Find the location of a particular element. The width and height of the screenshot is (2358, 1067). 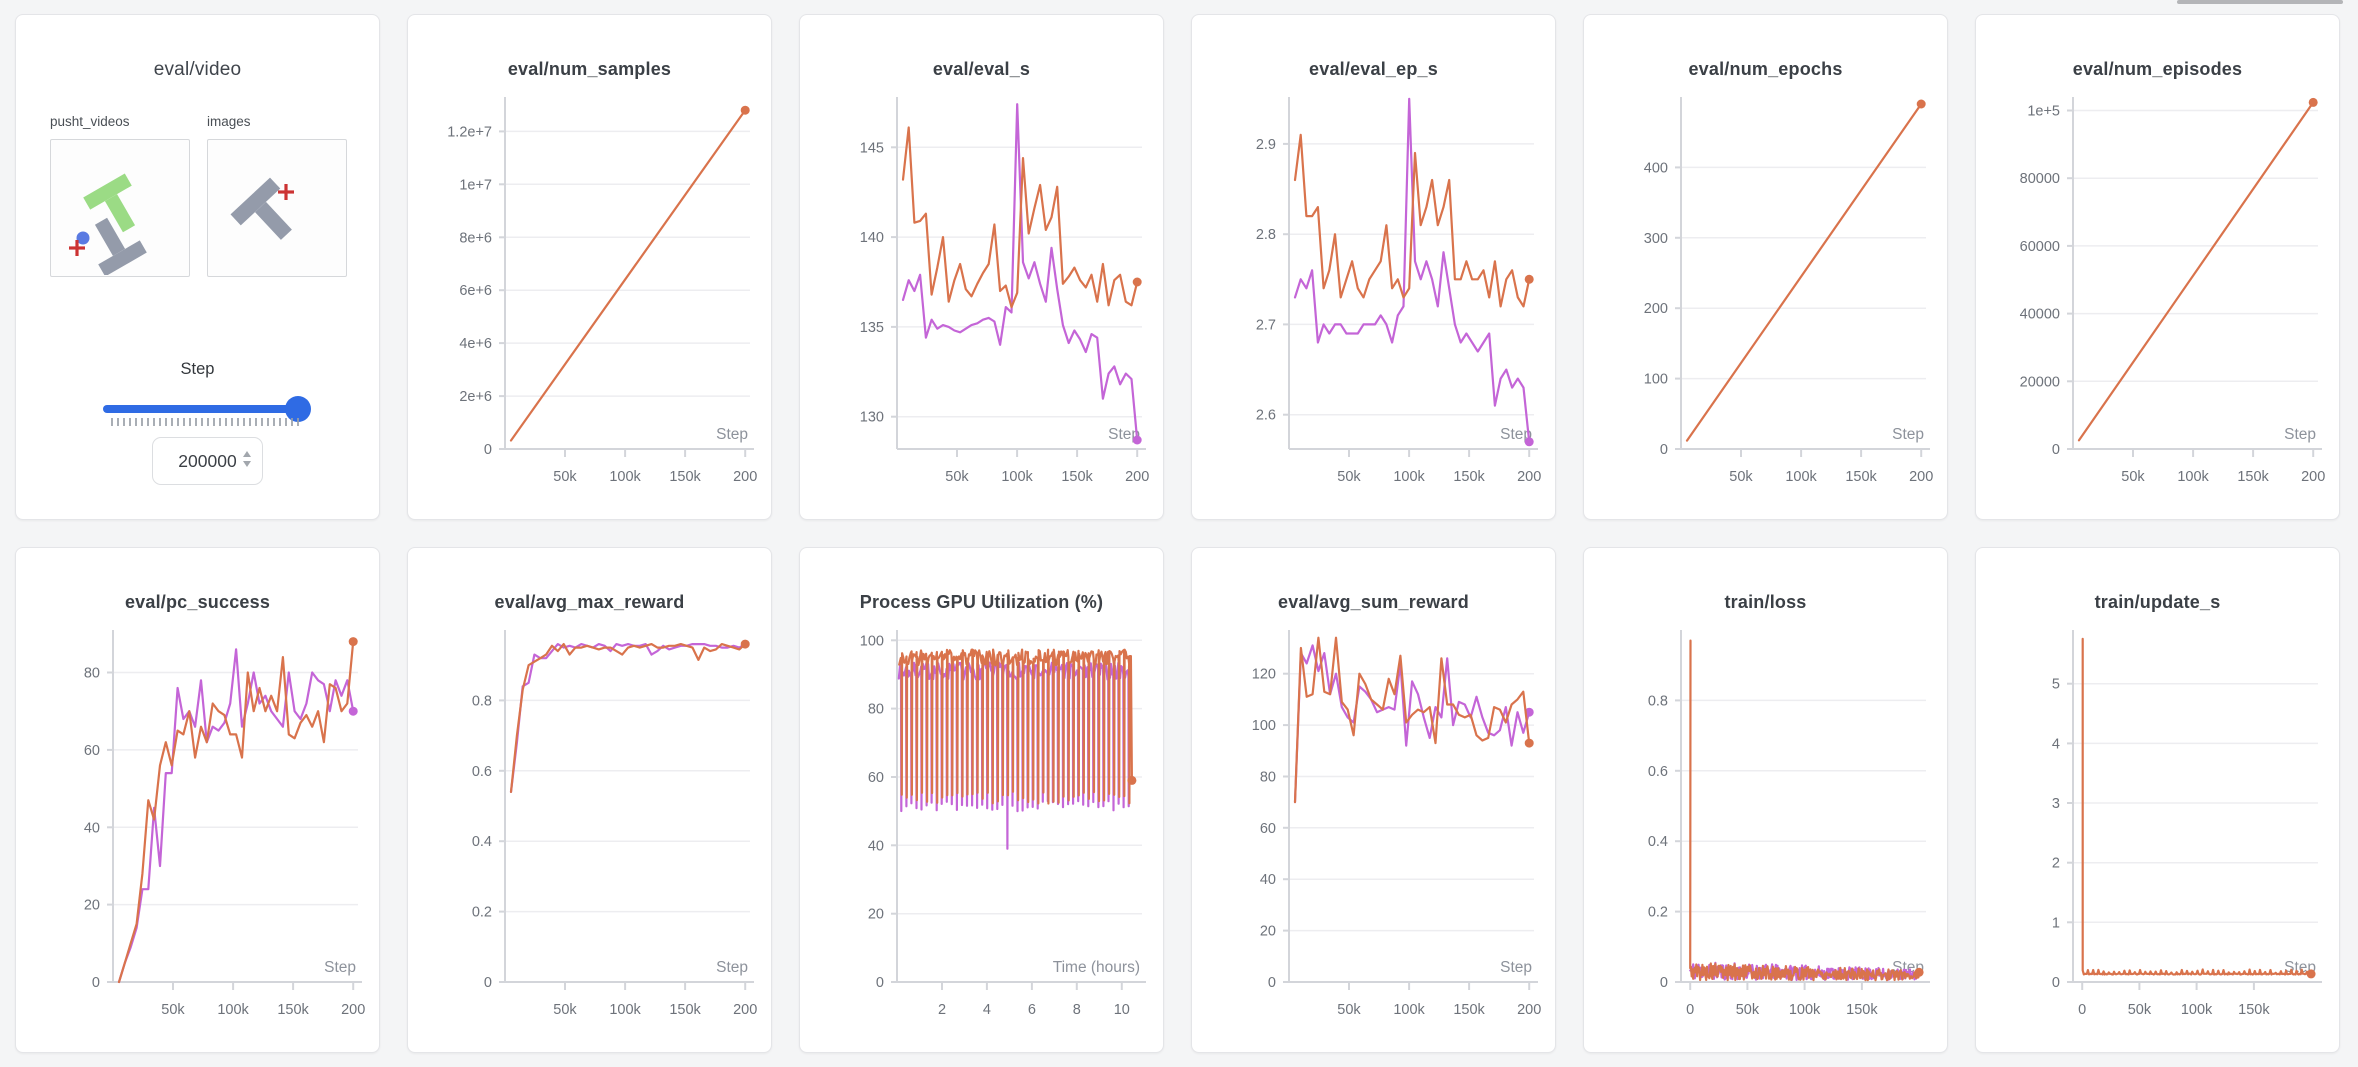

chart-area: 0 20 40 60 80 100 120 50k 100k 150k 200 Step is located at coordinates (1374, 835).